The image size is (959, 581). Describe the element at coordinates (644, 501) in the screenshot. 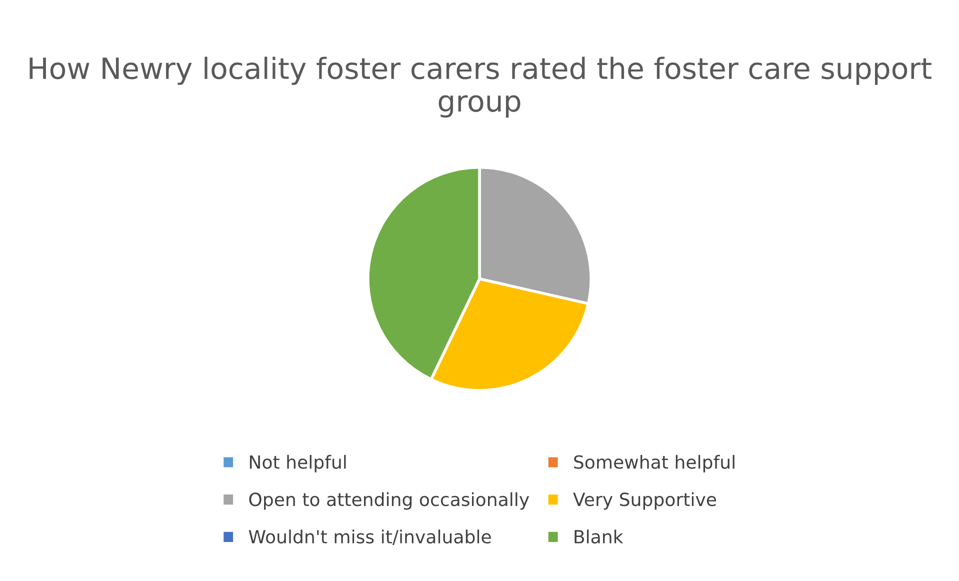

I see `legend-label: Very Supportive` at that location.